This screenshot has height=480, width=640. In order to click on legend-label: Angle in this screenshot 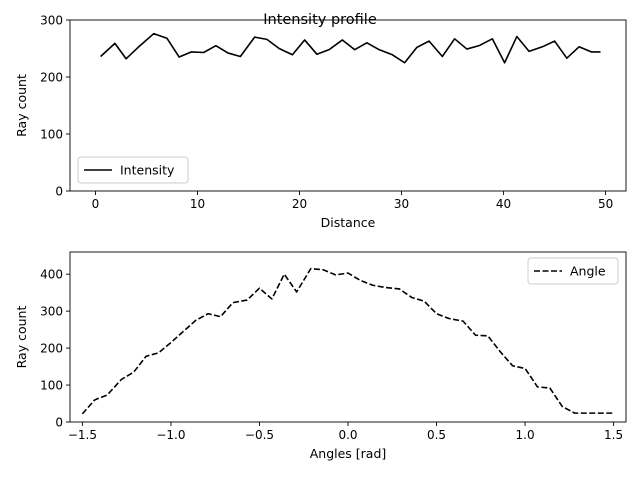, I will do `click(588, 271)`.